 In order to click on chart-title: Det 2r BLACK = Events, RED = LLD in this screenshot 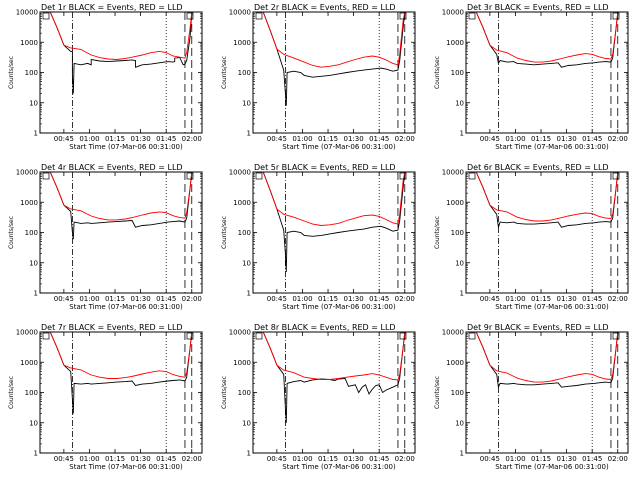, I will do `click(325, 7)`.